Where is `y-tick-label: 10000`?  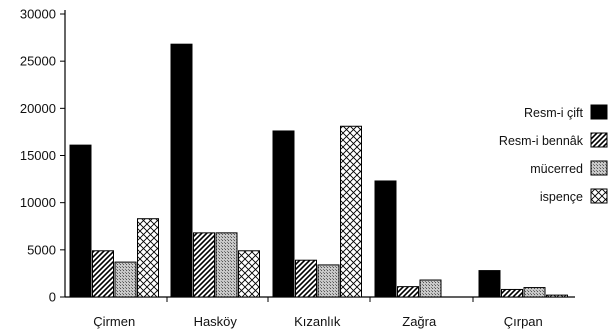
y-tick-label: 10000 is located at coordinates (38, 202).